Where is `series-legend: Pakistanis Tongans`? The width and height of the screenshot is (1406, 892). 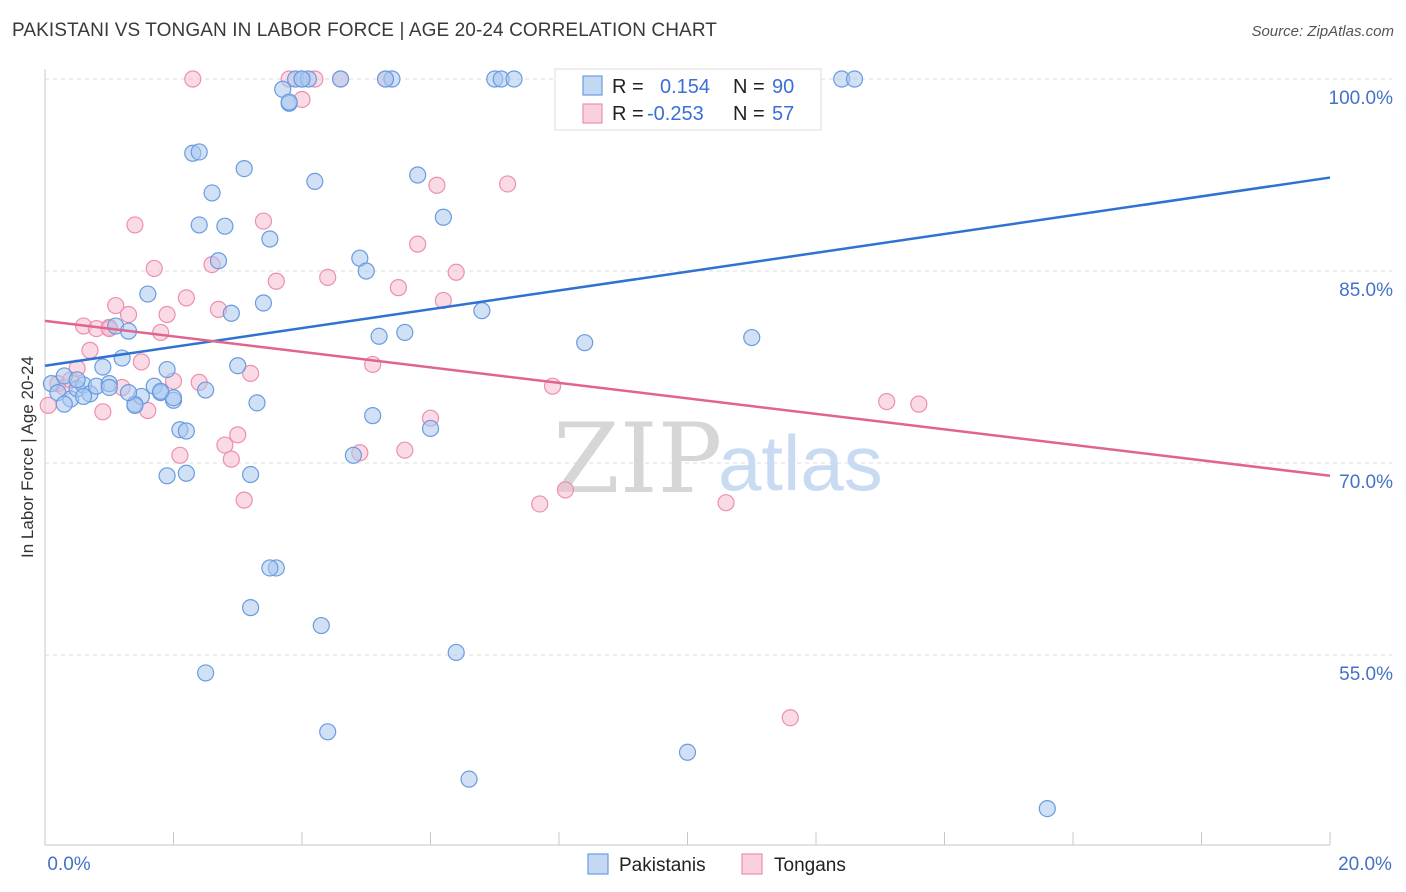
series-legend: Pakistanis Tongans is located at coordinates (716, 864).